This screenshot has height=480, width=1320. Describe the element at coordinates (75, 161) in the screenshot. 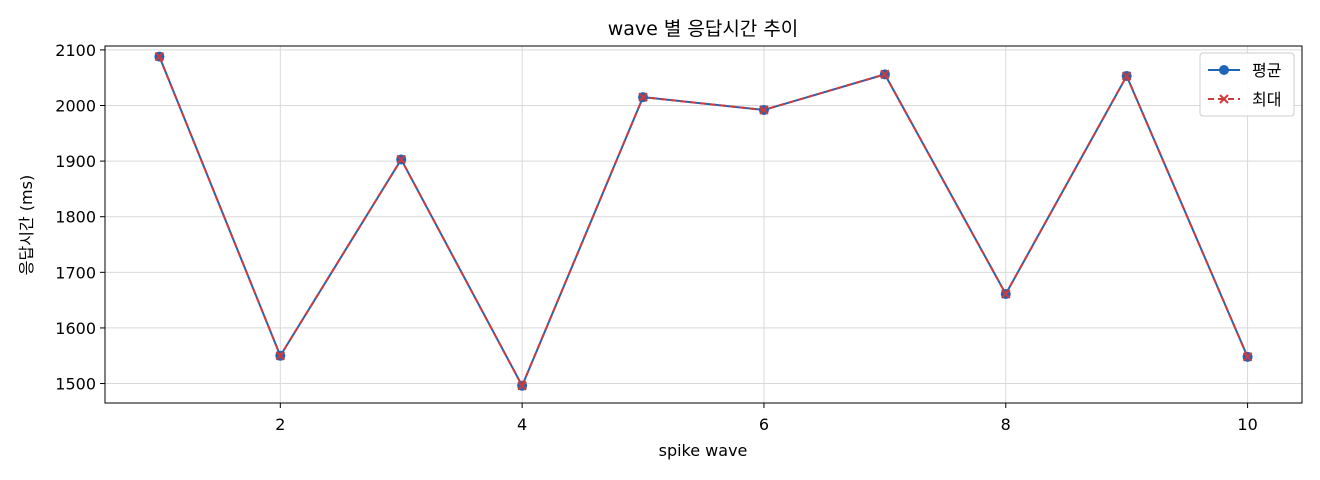

I see `y-tick-label: 1900` at that location.